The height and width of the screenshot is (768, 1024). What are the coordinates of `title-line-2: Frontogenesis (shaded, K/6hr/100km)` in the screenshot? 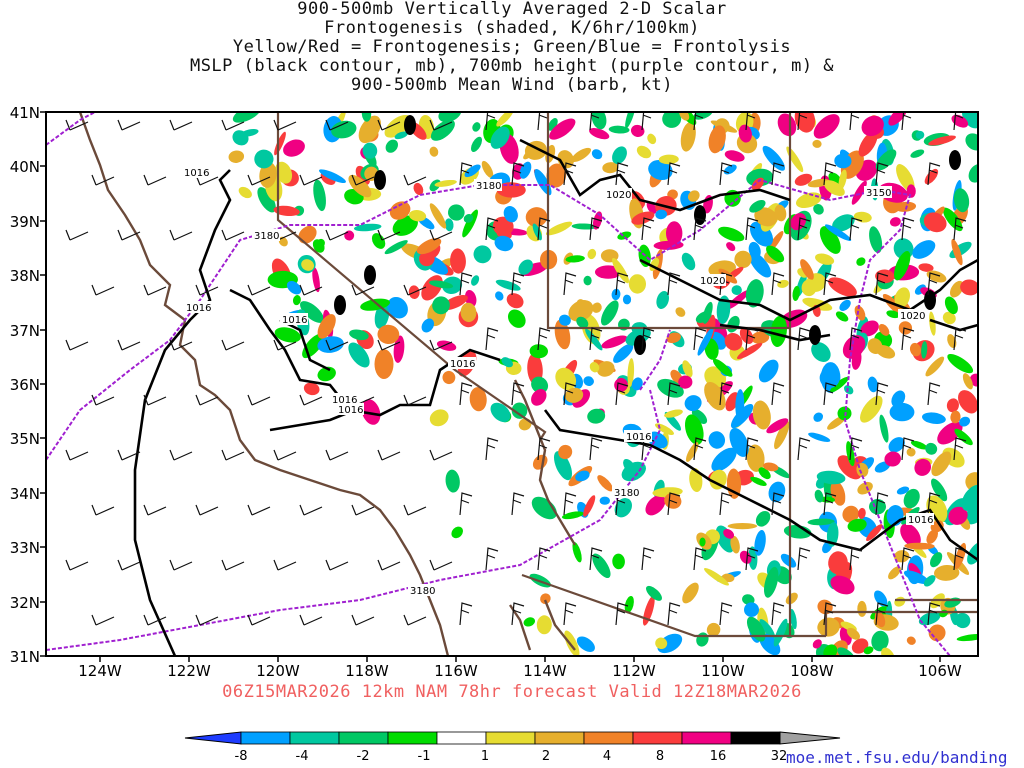 It's located at (512, 28).